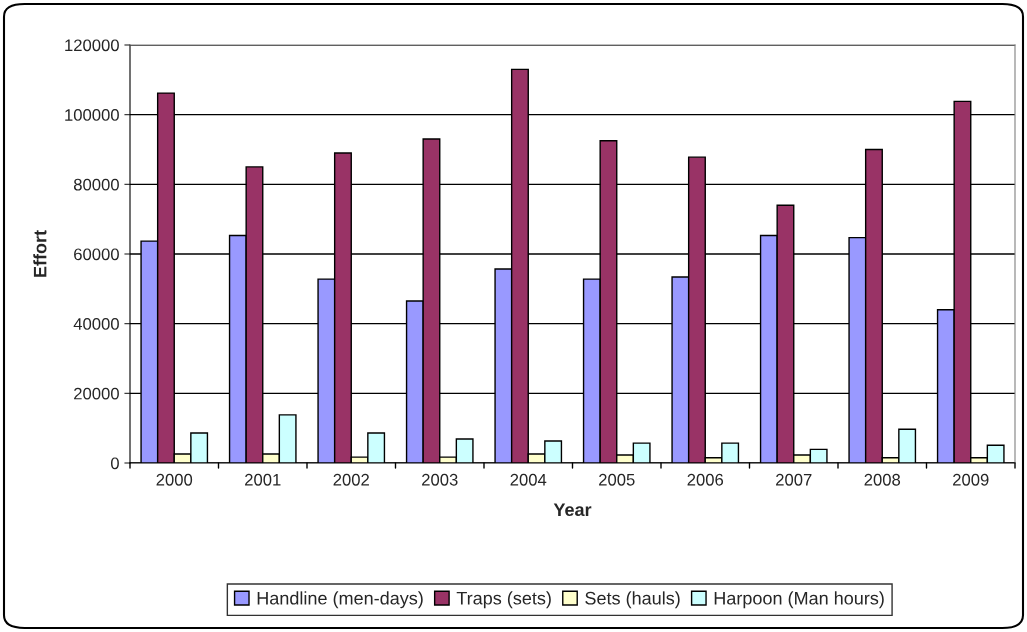 The width and height of the screenshot is (1027, 632). What do you see at coordinates (340, 600) in the screenshot?
I see `legend-label: Handline (men-days)` at bounding box center [340, 600].